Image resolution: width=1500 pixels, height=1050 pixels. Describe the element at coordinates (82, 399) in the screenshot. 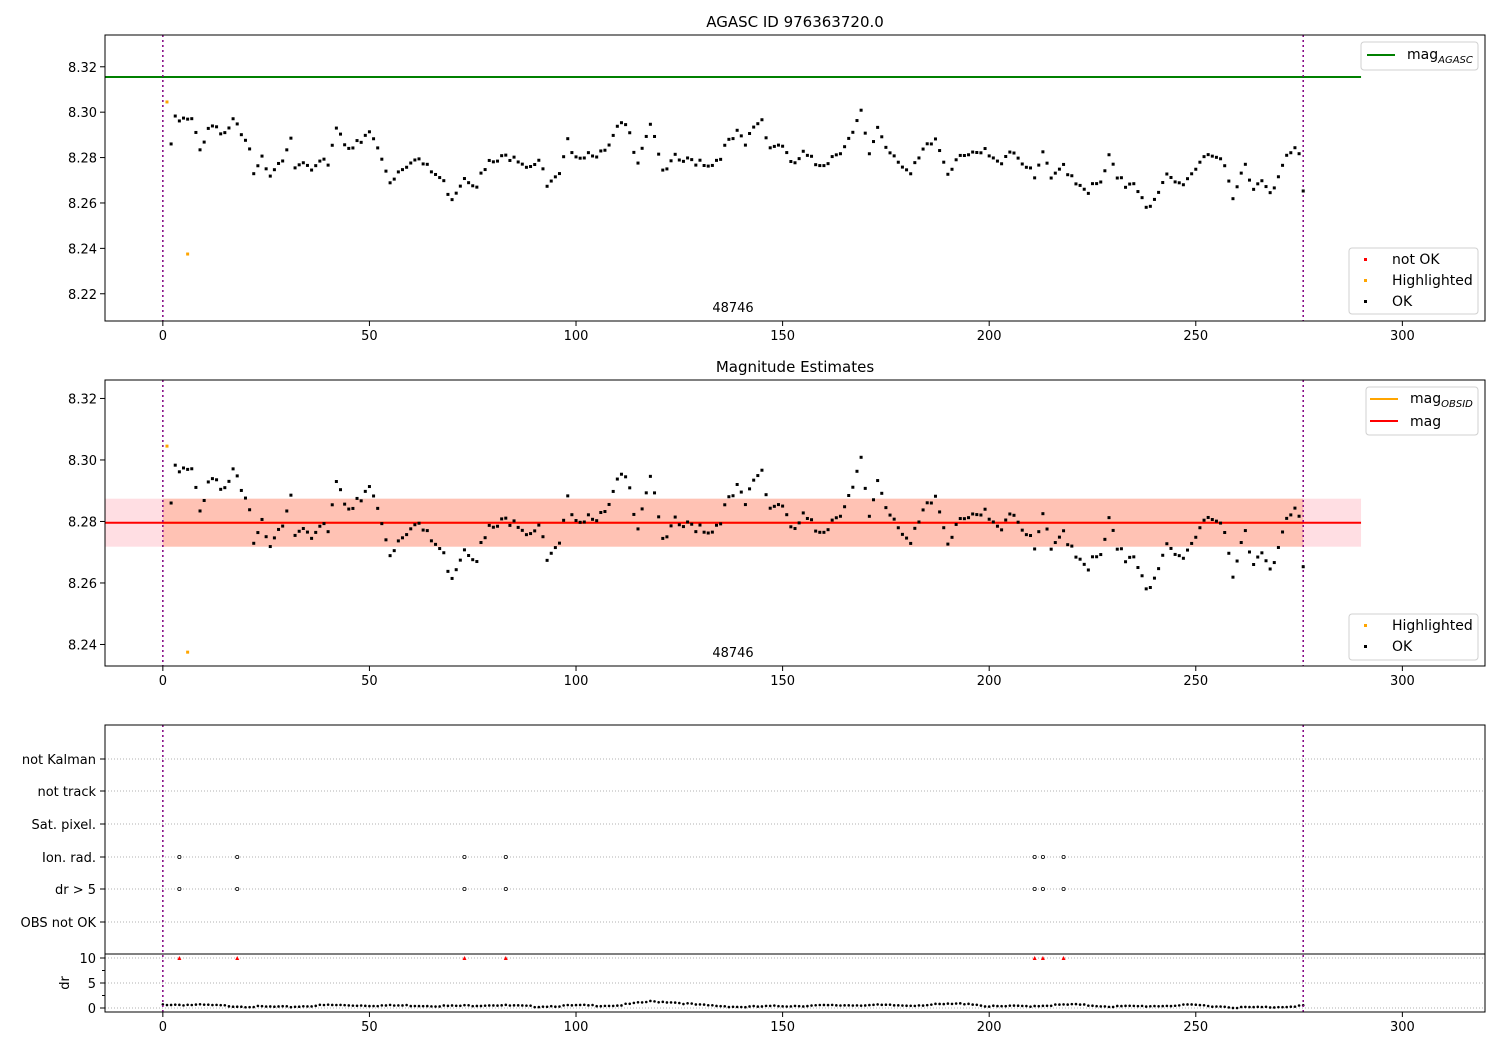

I see `y-tick-label-4: 8.32` at that location.